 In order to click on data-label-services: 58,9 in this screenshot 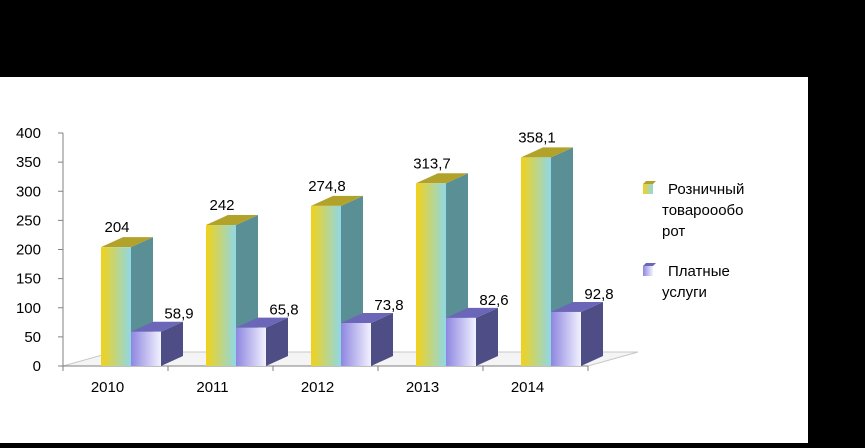, I will do `click(178, 314)`.